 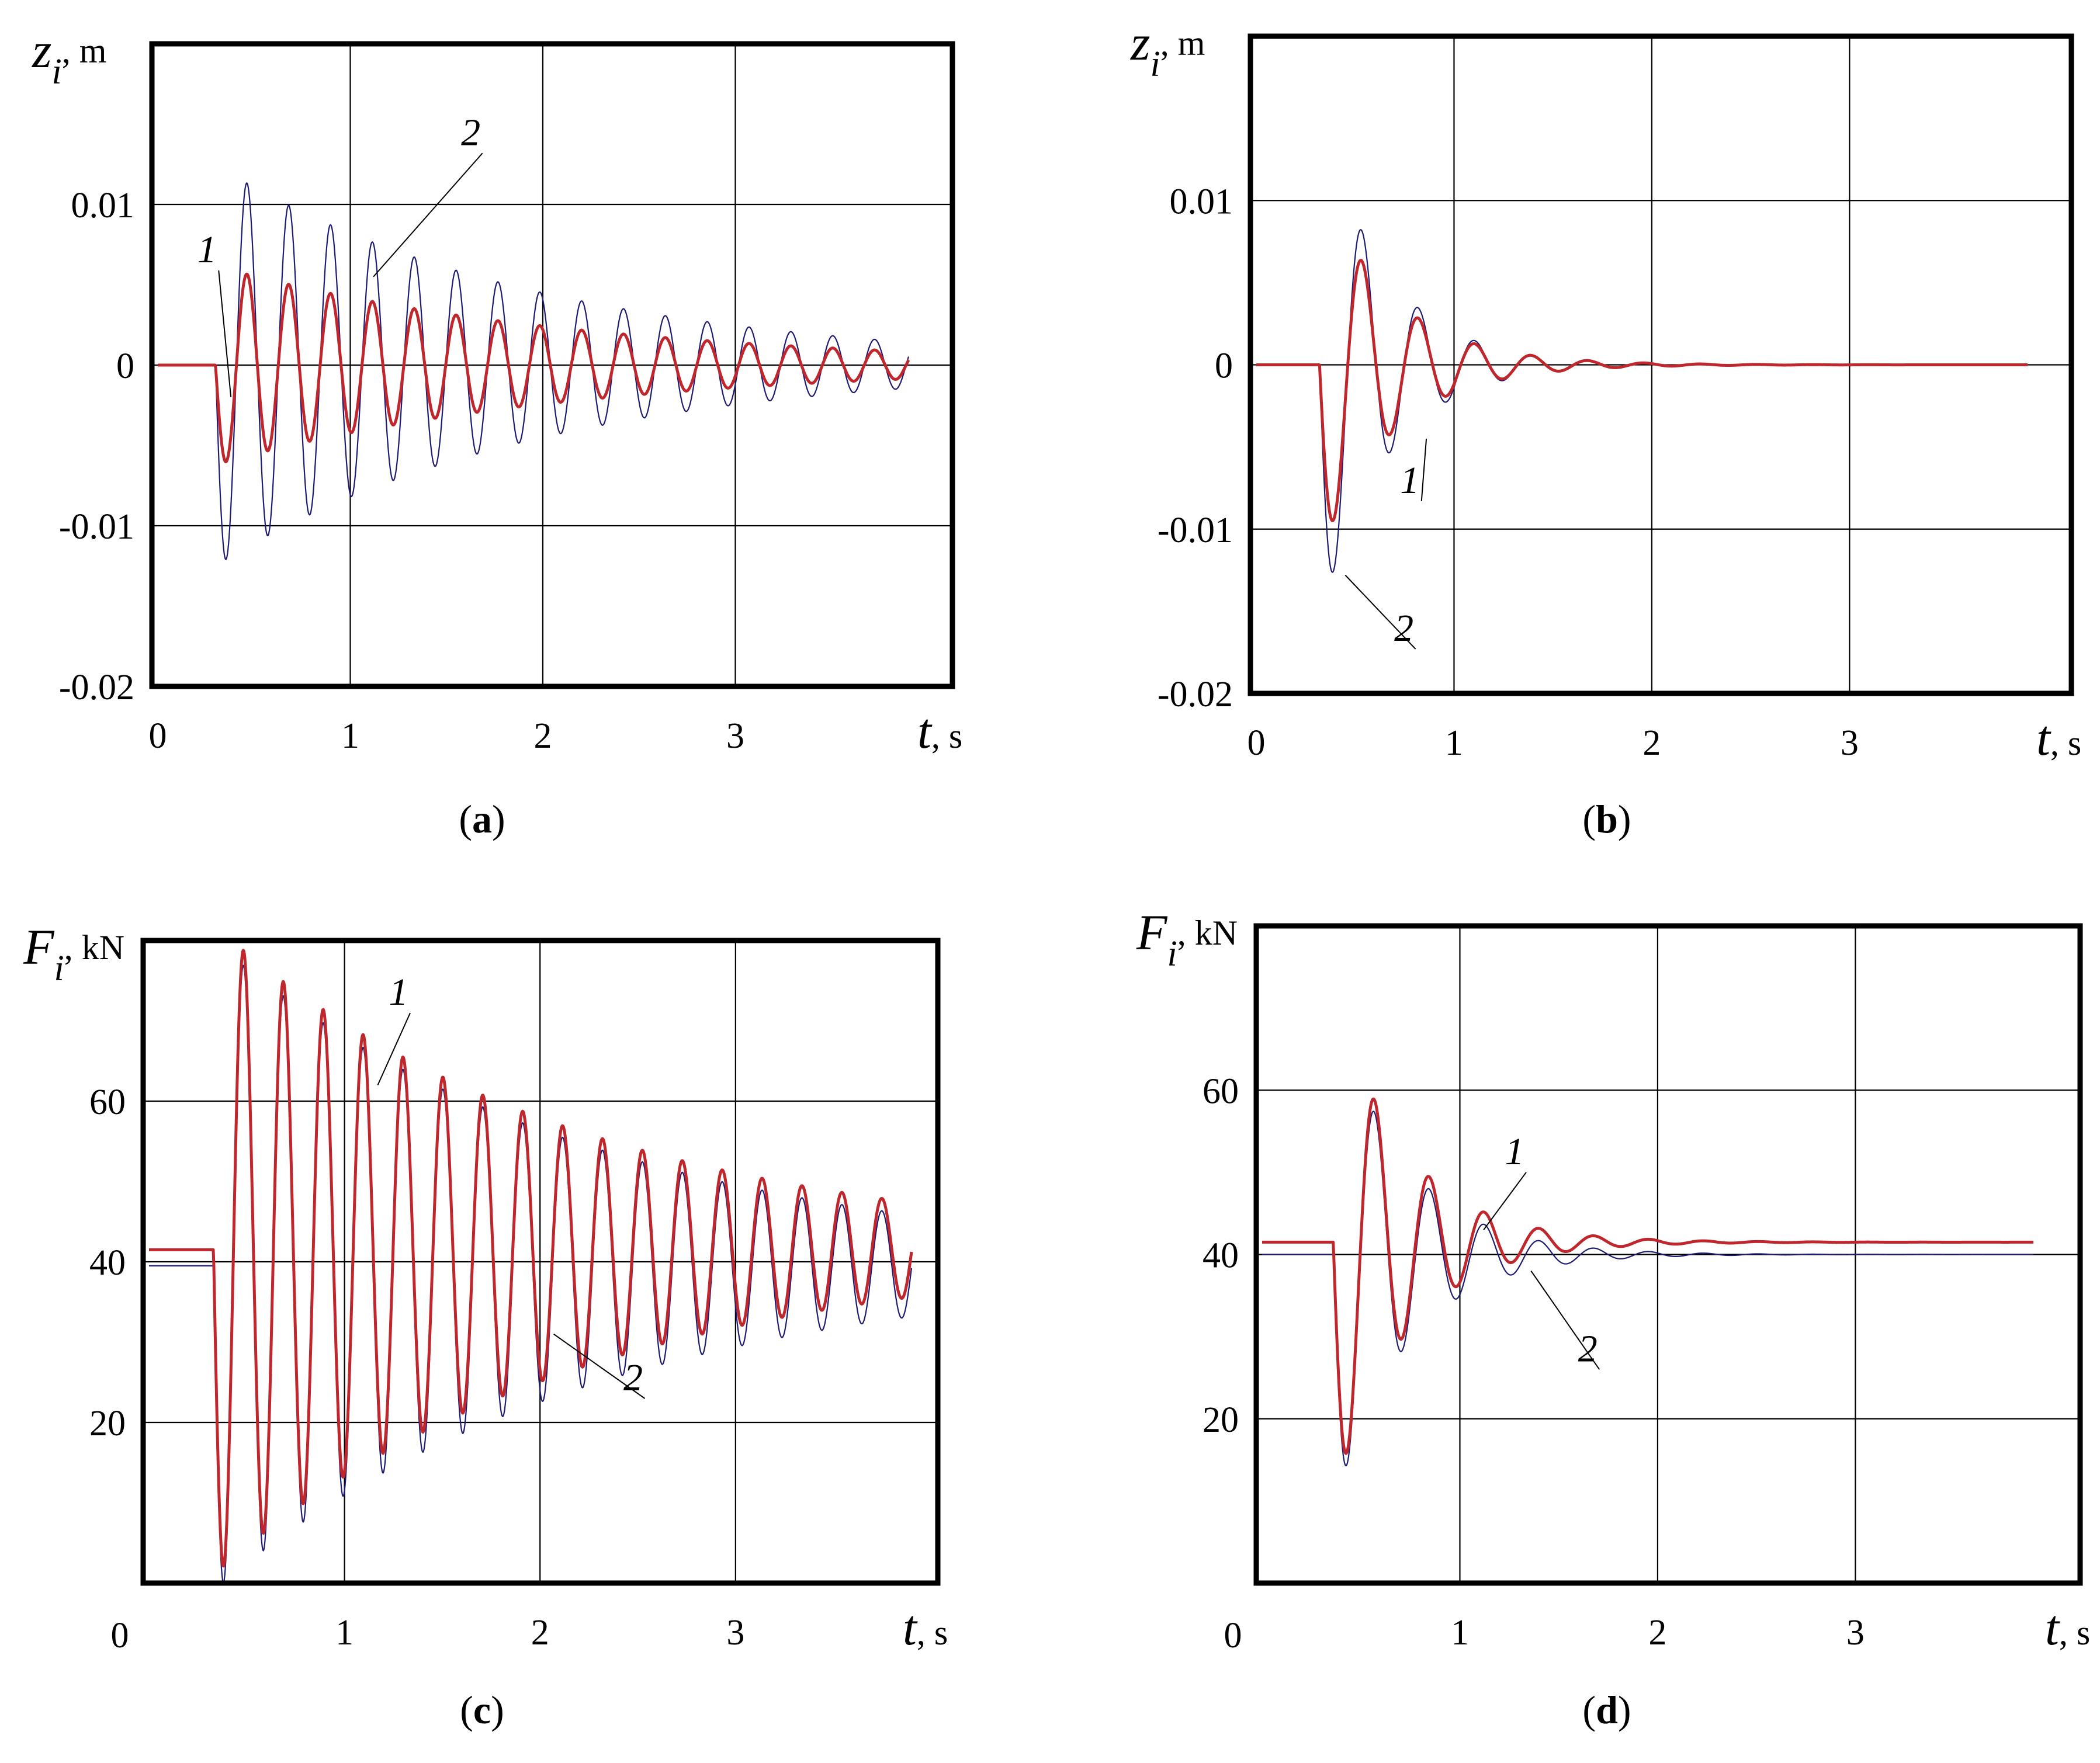 I want to click on panel-caption: (d), so click(x=1607, y=1710).